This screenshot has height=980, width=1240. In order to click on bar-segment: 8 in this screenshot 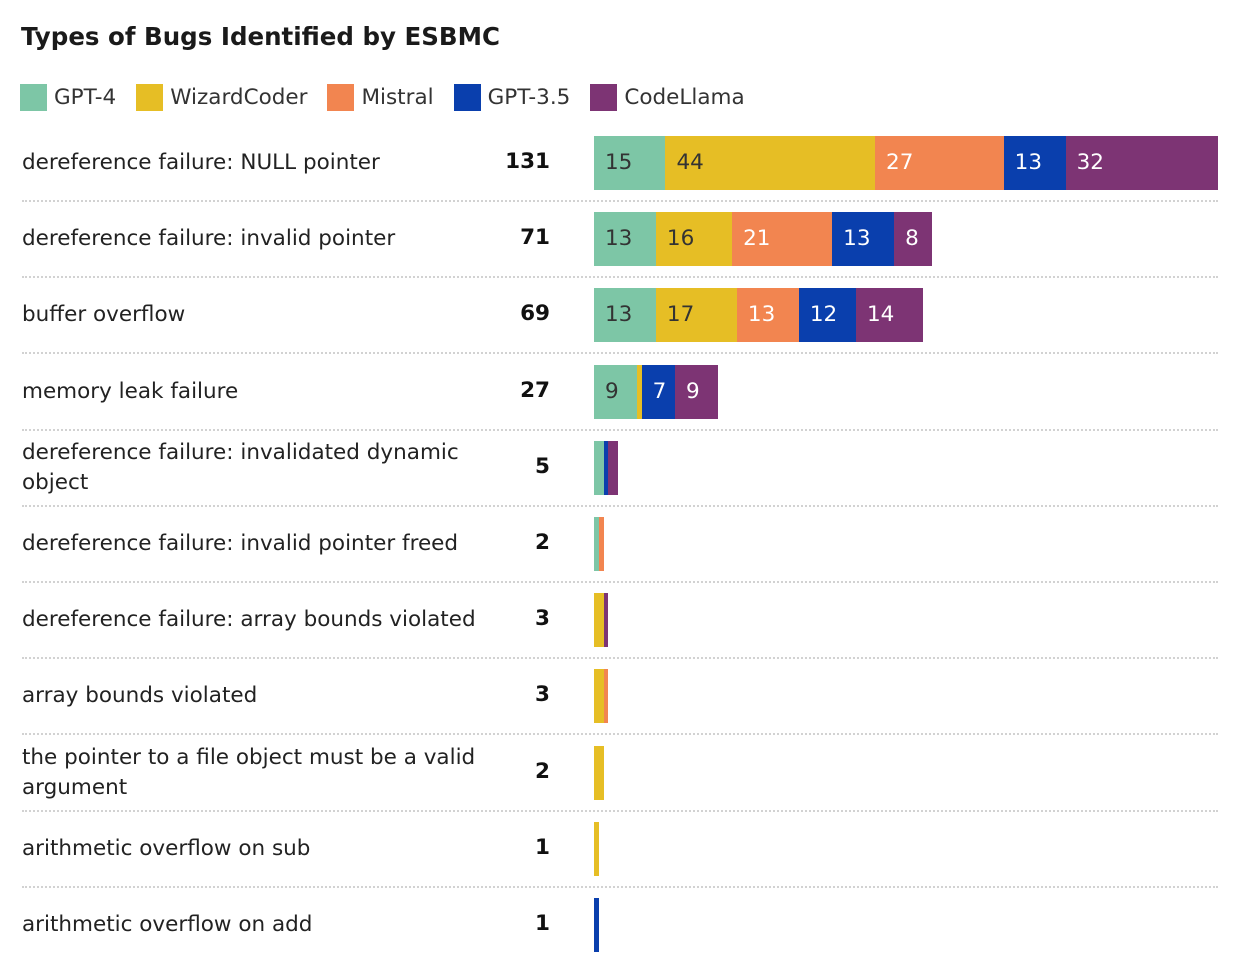, I will do `click(913, 239)`.